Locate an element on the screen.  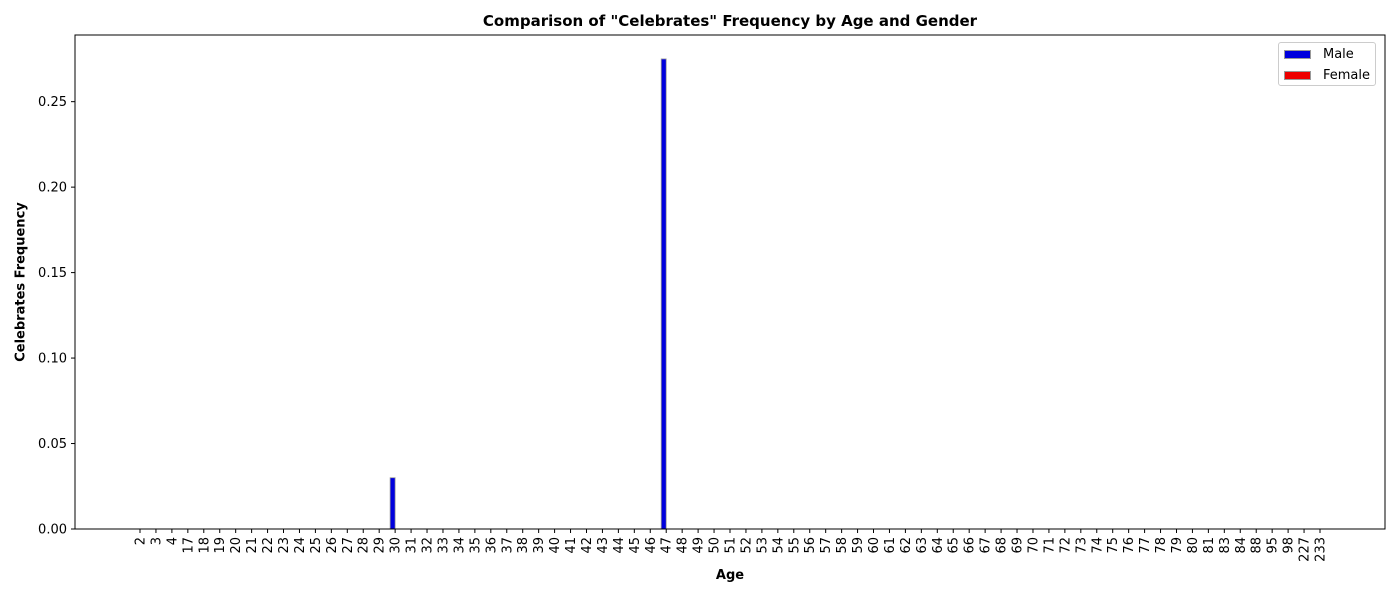
x-tick-label: 65 is located at coordinates (954, 545).